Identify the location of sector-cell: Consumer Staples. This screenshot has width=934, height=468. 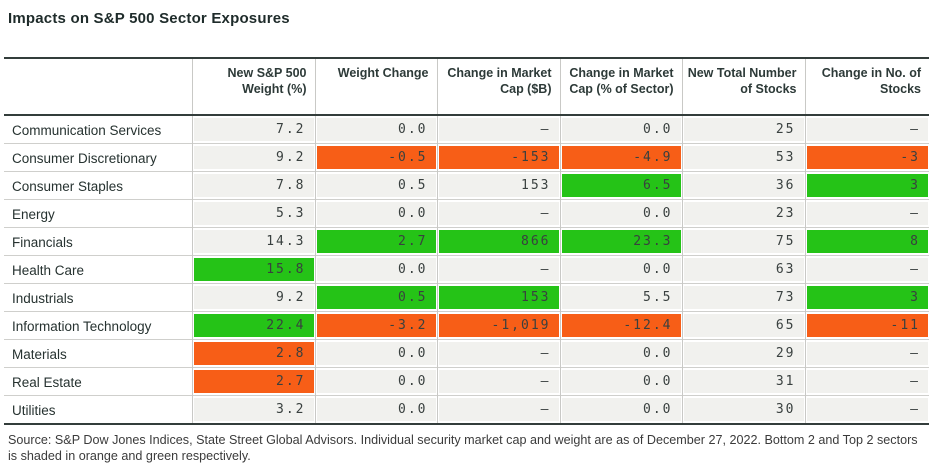
(98, 185).